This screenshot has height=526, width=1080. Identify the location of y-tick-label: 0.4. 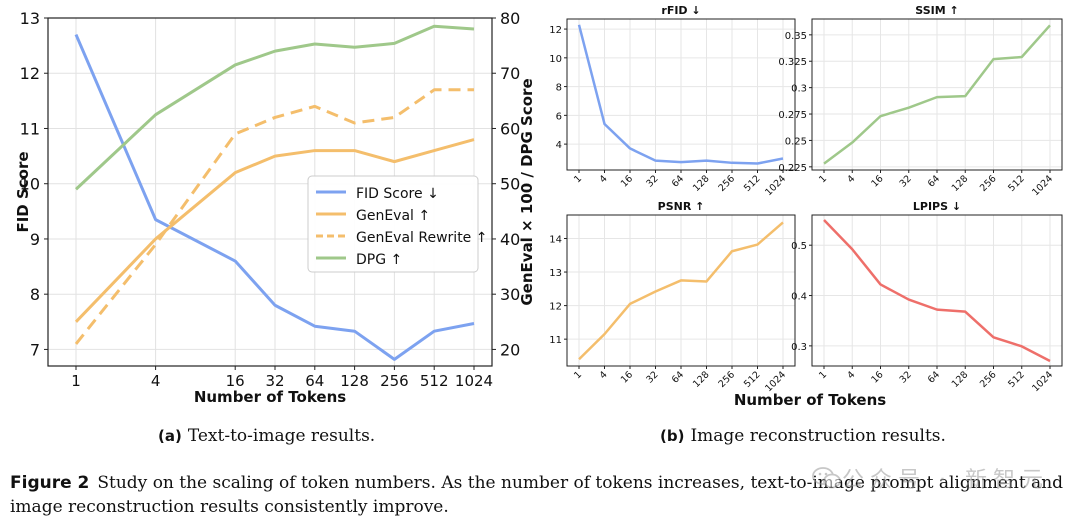
(799, 297).